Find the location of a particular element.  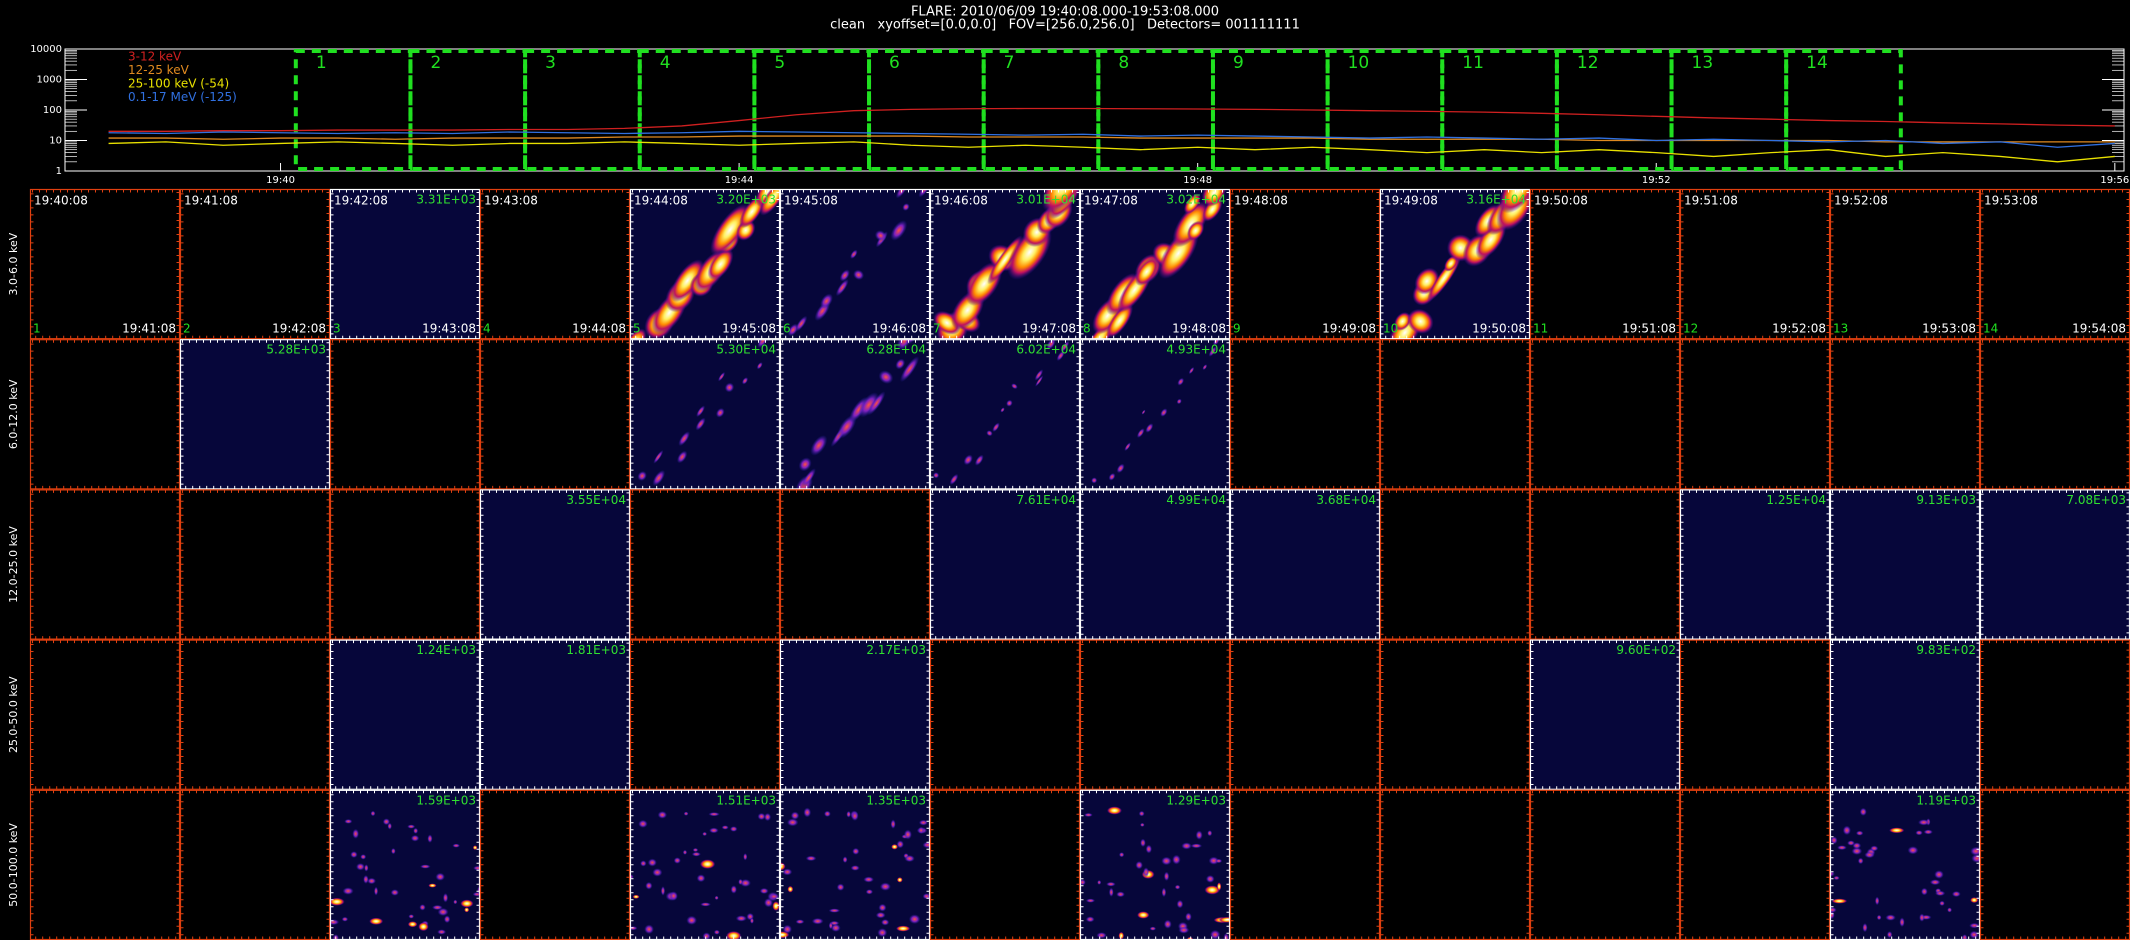

end-time: 19:52:08 is located at coordinates (1799, 329).